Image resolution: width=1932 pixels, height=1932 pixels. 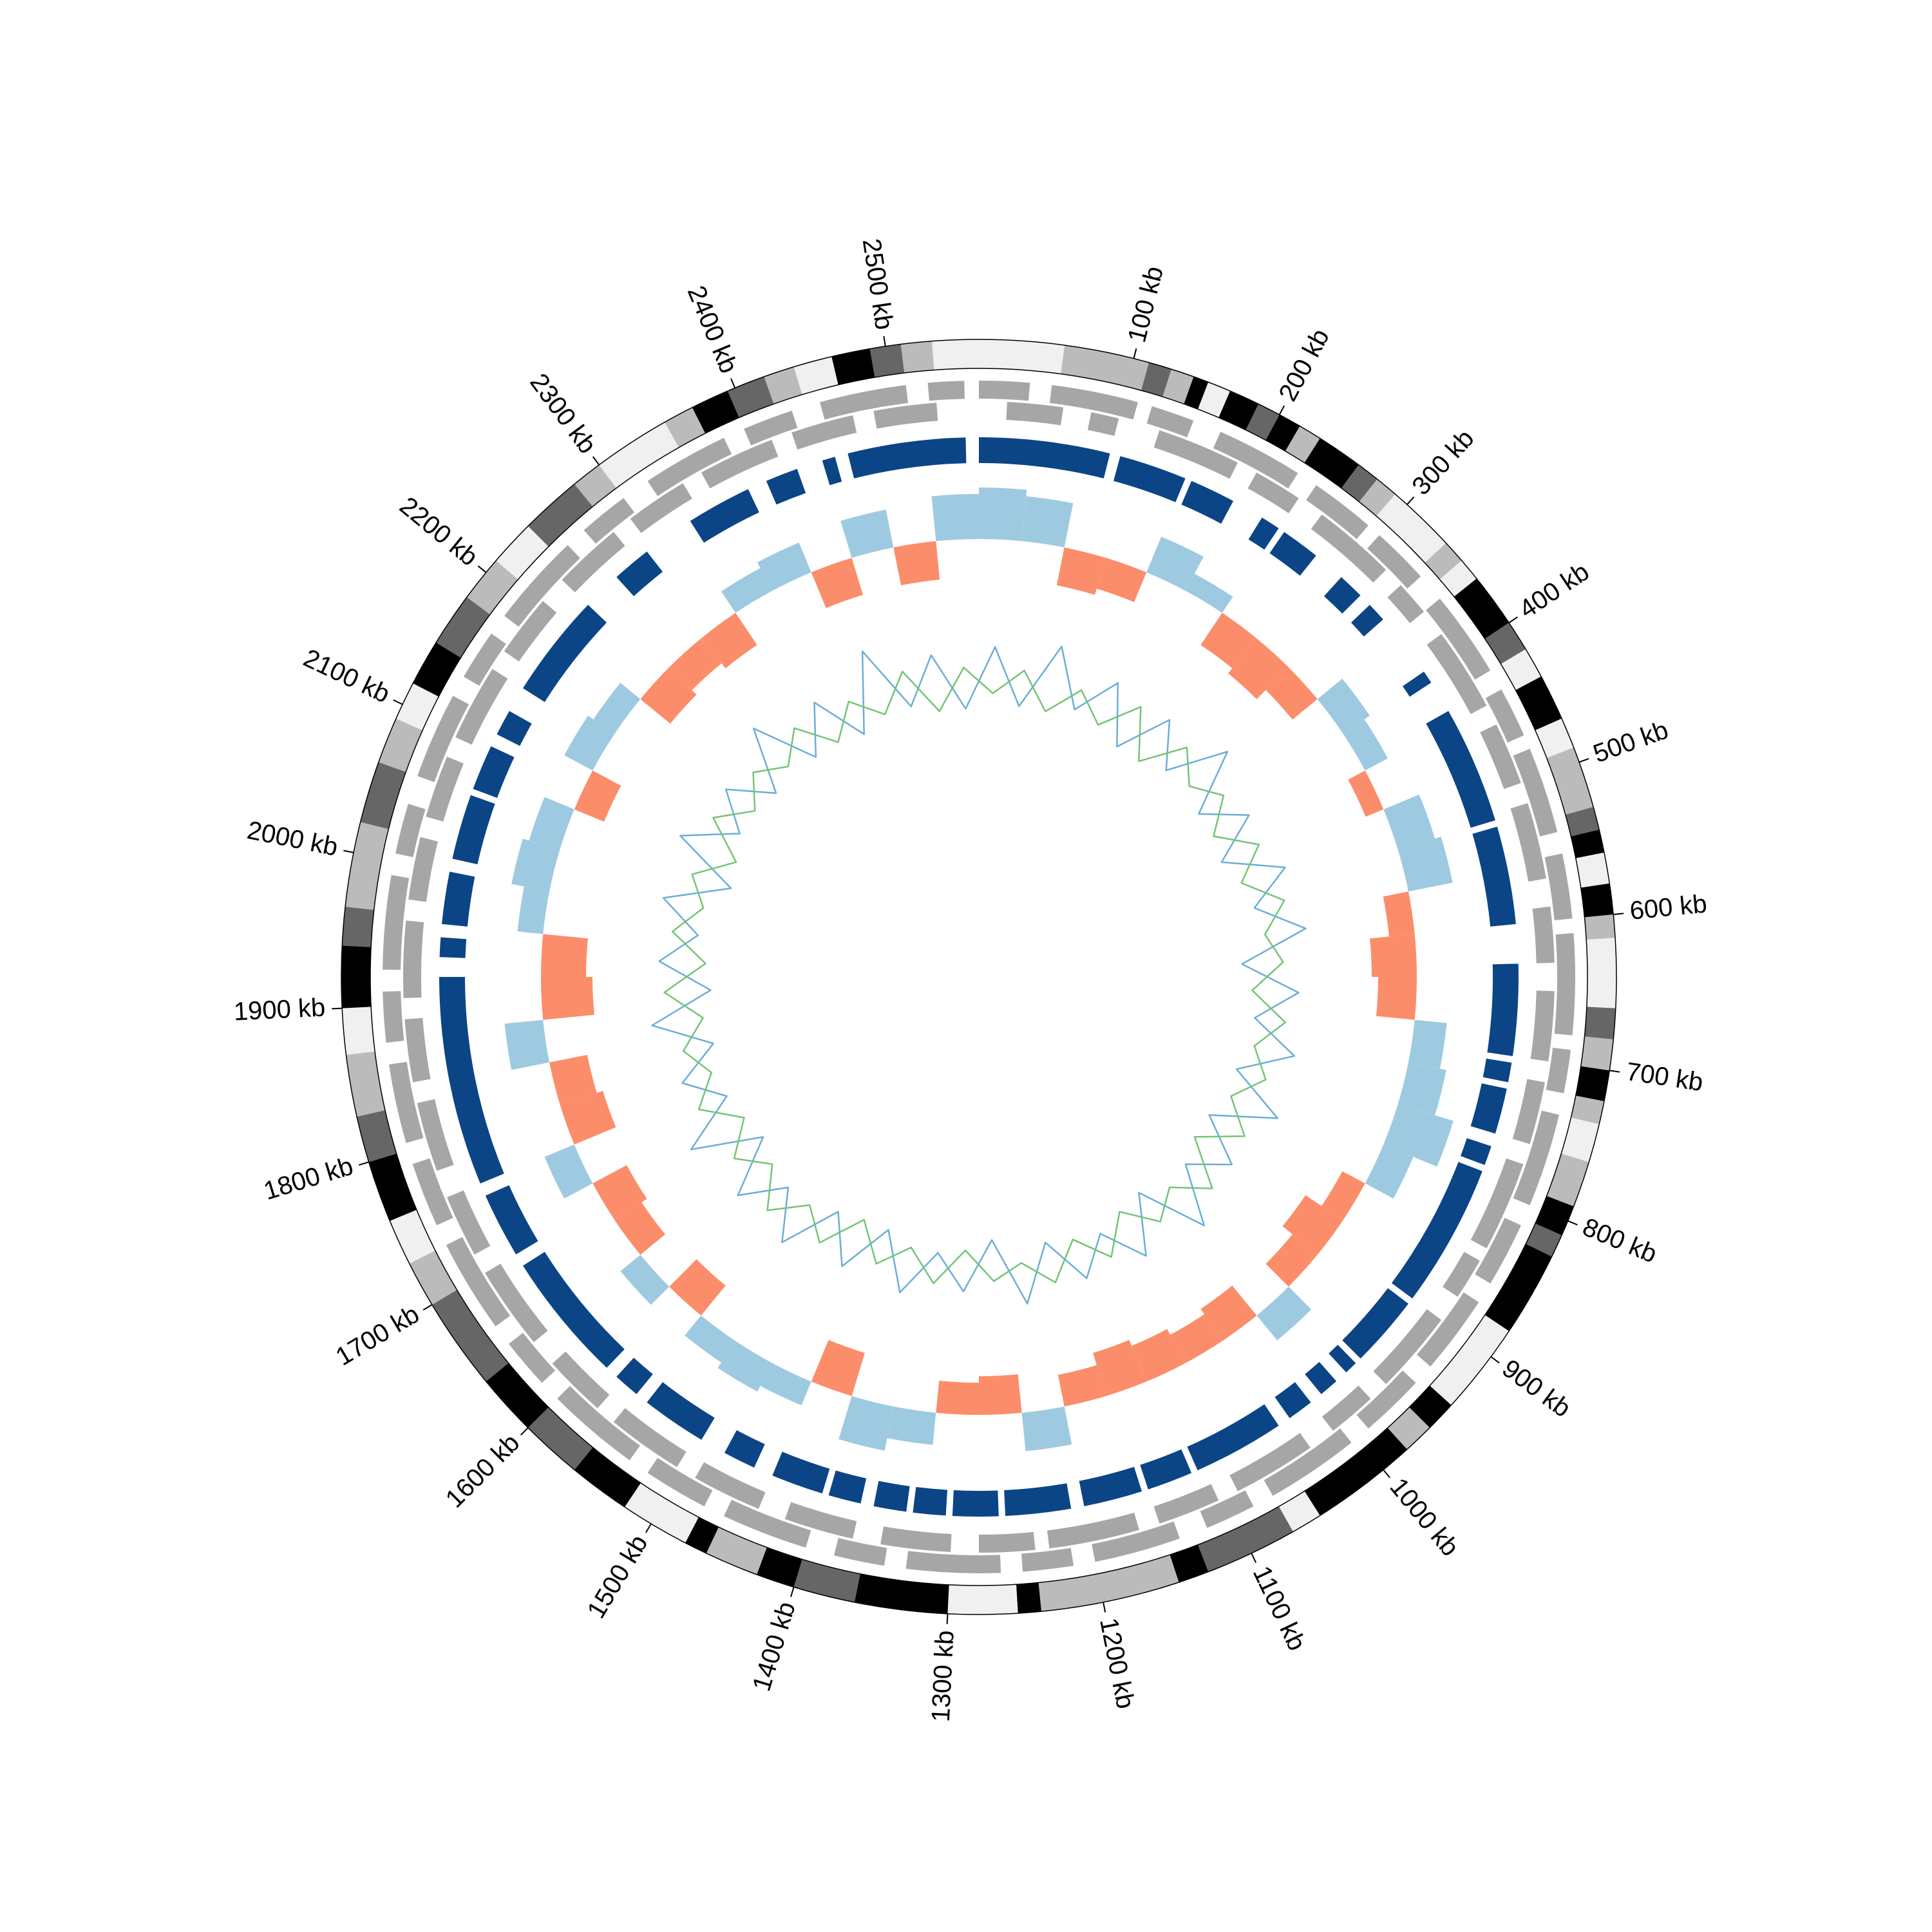 I want to click on tick-label: 1900 kb, so click(x=279, y=1009).